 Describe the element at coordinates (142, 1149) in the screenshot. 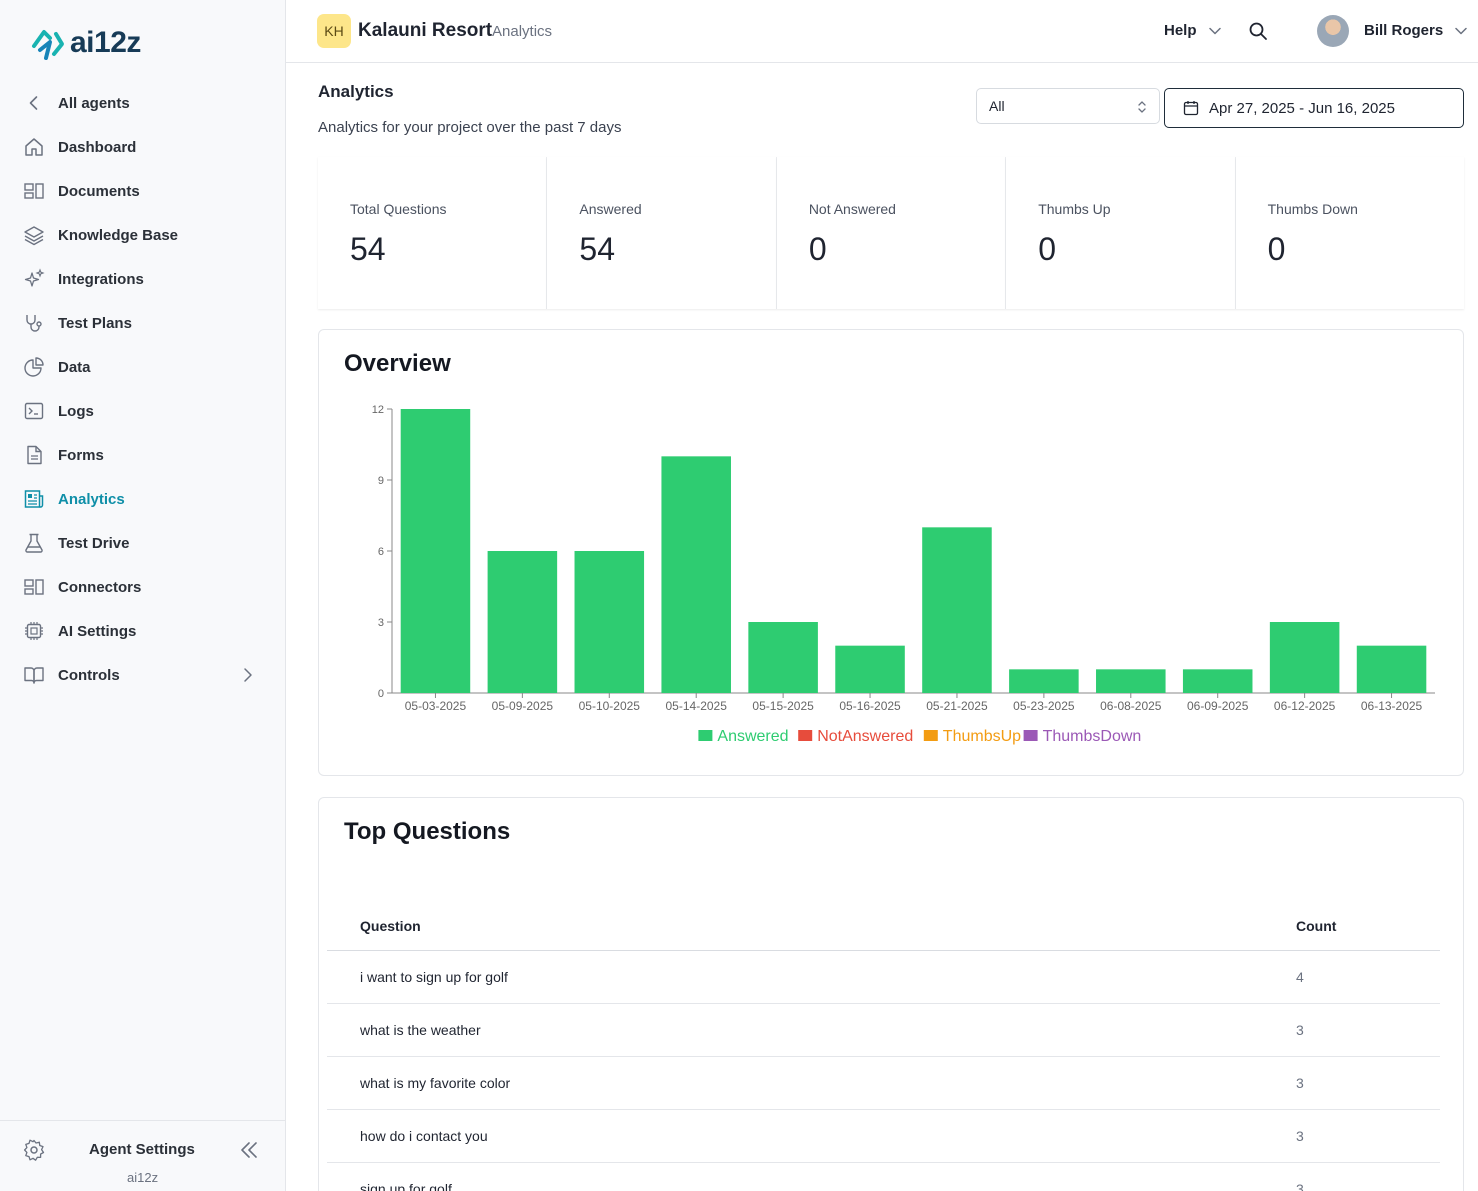

I see `agent-settings-button: Agent Settings` at that location.